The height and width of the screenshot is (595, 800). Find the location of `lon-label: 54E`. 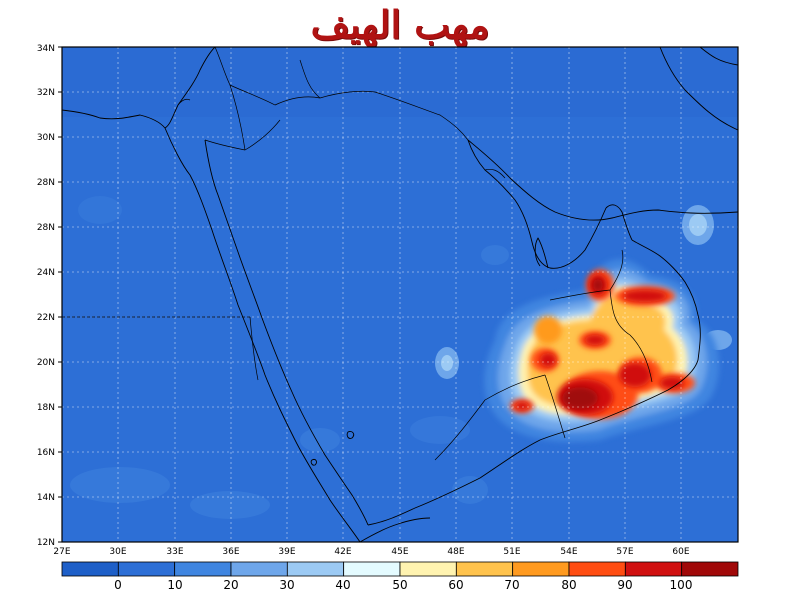

lon-label: 54E is located at coordinates (568, 552).